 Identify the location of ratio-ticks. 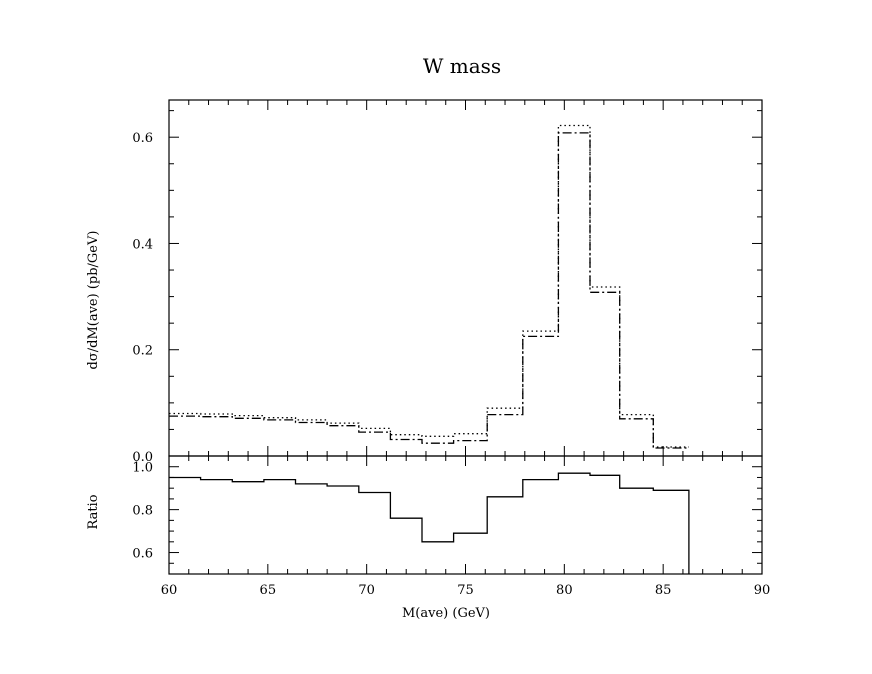
(465, 514).